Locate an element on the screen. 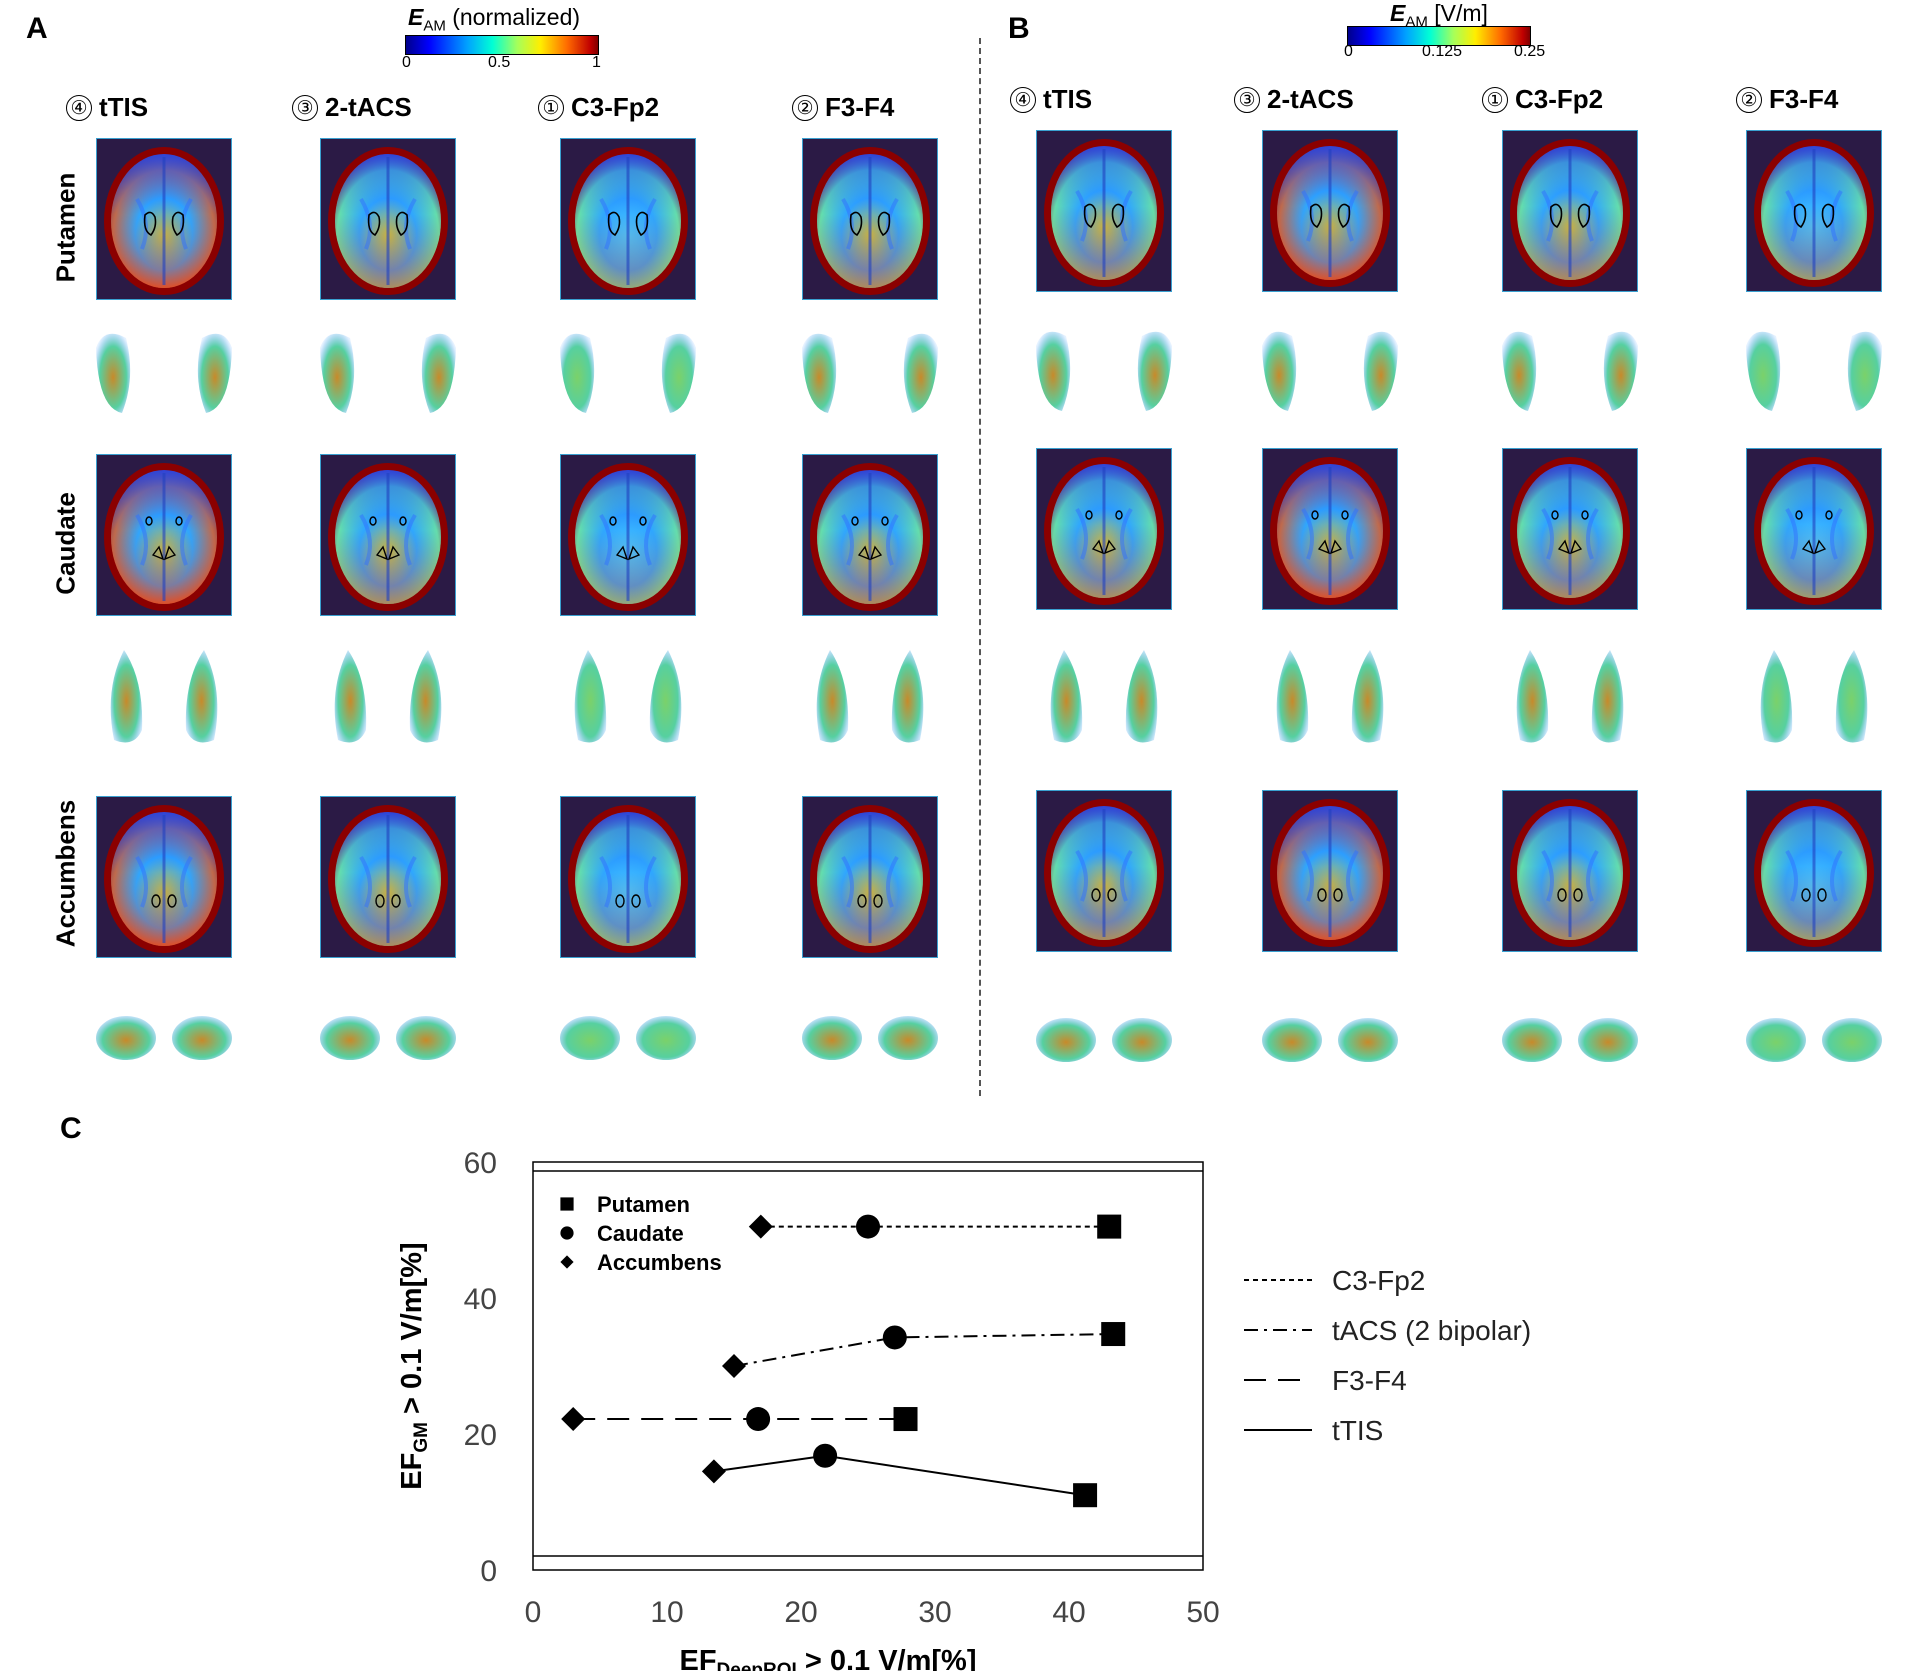  col-header-a-f3f4: ② F3-F4 is located at coordinates (843, 107).